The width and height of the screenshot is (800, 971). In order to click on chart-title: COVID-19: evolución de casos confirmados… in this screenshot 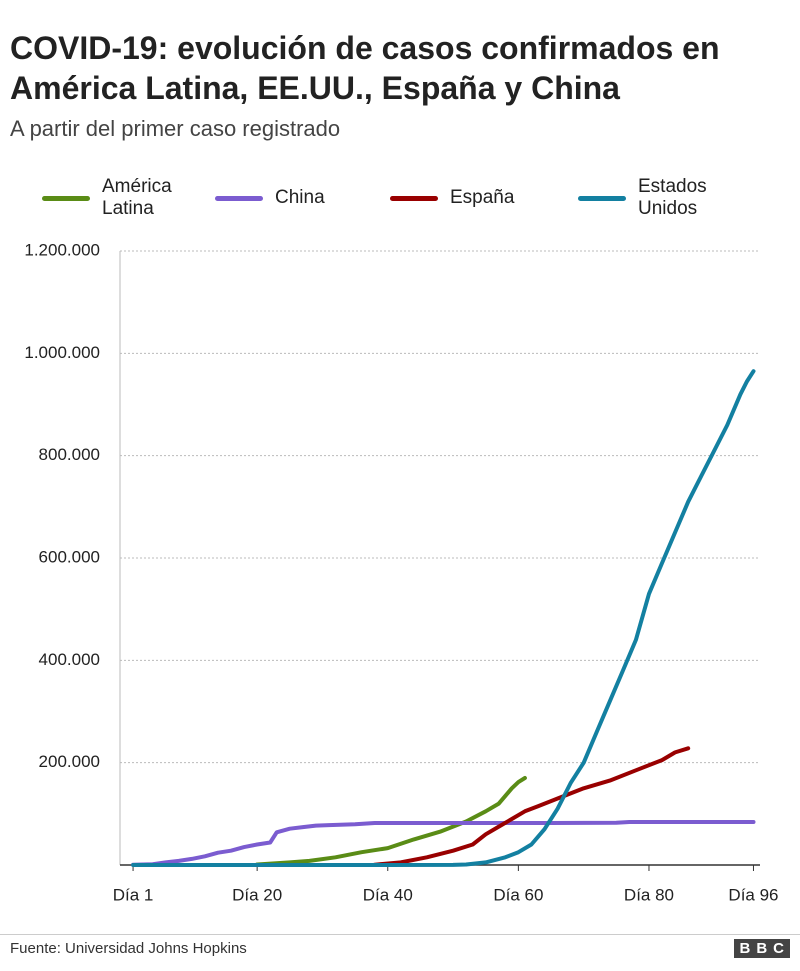, I will do `click(365, 68)`.